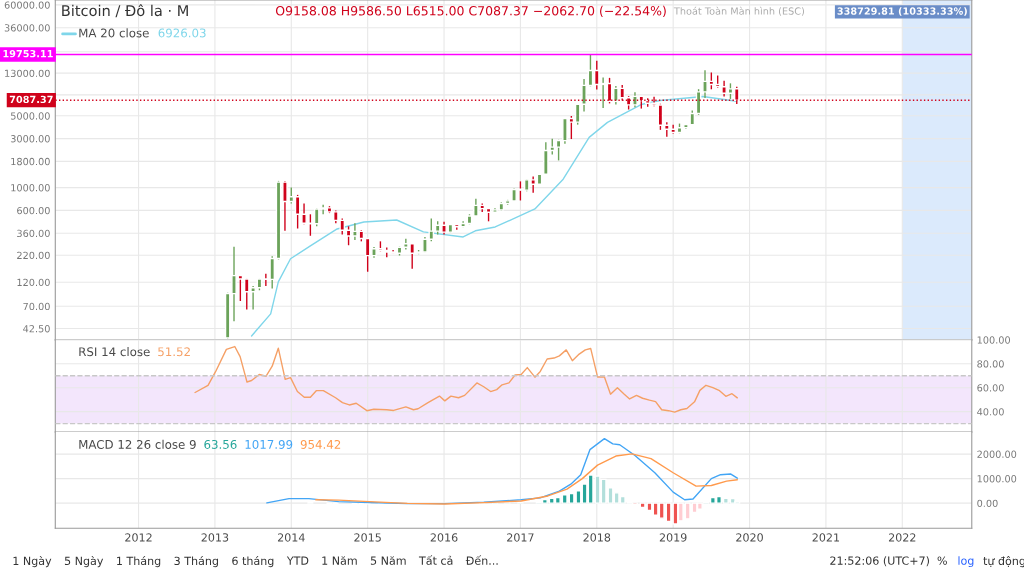 The width and height of the screenshot is (1024, 576). I want to click on chart-subtitle: O9158.08 H9586.50 L6515.00 C7087.37 −2062.70 (−22.54%), so click(470, 11).